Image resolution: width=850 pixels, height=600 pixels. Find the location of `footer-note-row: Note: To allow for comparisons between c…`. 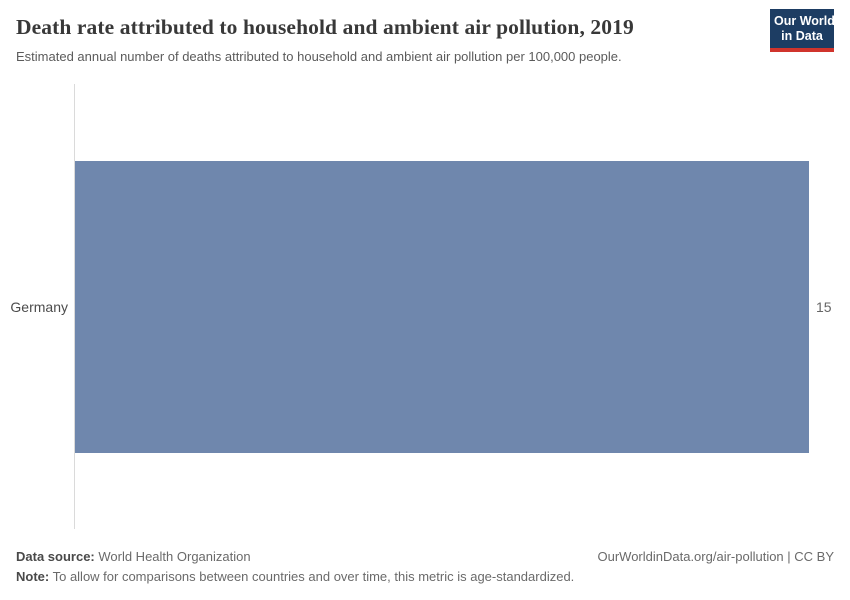

footer-note-row: Note: To allow for comparisons between c… is located at coordinates (425, 577).